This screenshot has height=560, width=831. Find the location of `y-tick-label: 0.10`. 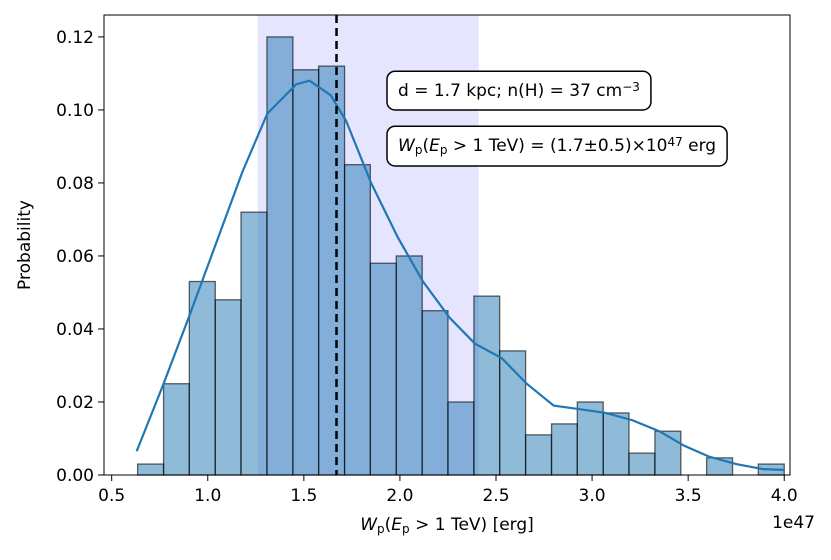

y-tick-label: 0.10 is located at coordinates (75, 111).